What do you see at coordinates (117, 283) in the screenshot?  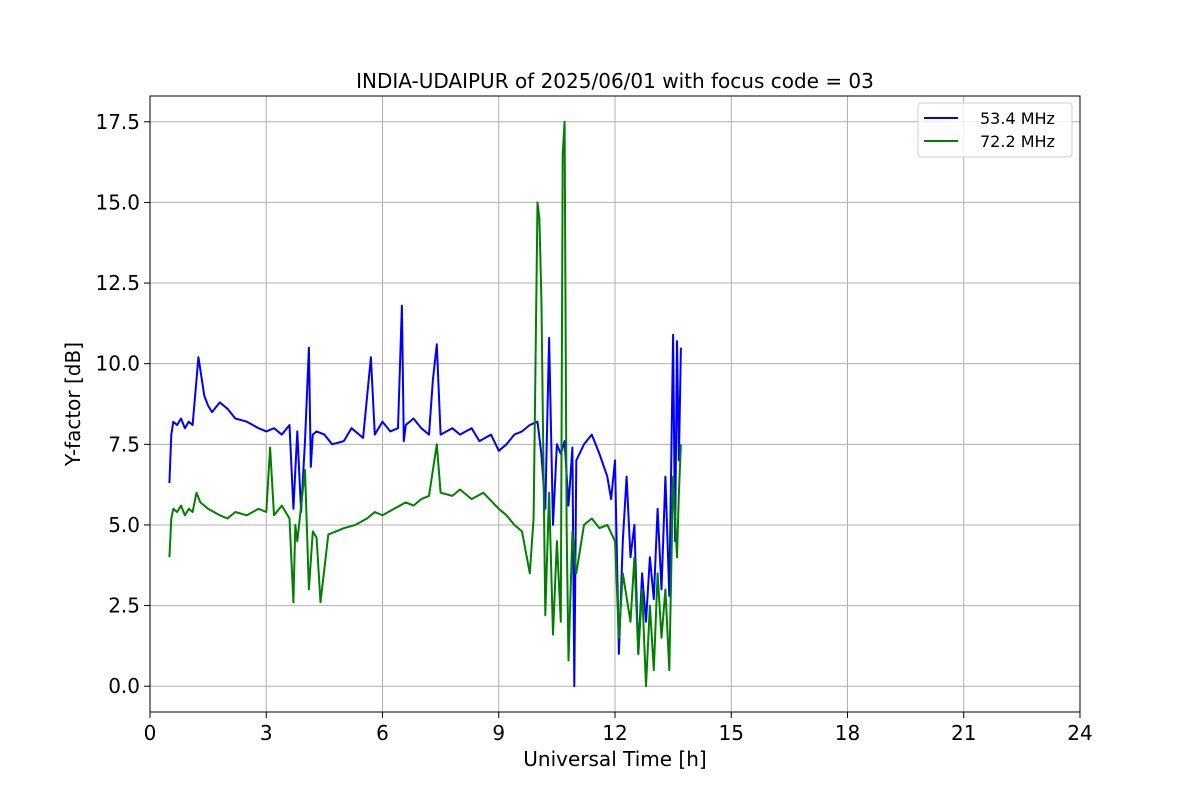 I see `y-tick-label: 12.5` at bounding box center [117, 283].